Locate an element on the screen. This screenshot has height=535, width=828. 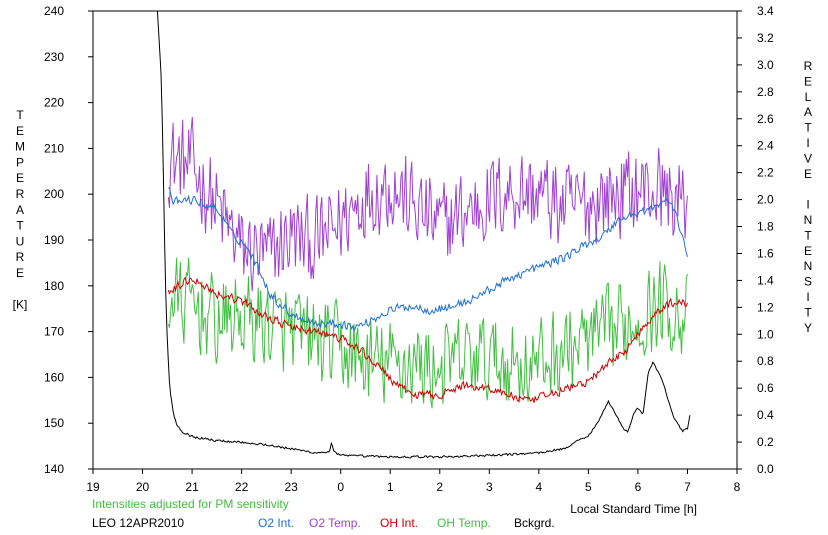
y-left-tick-label: 190 is located at coordinates (54, 240).